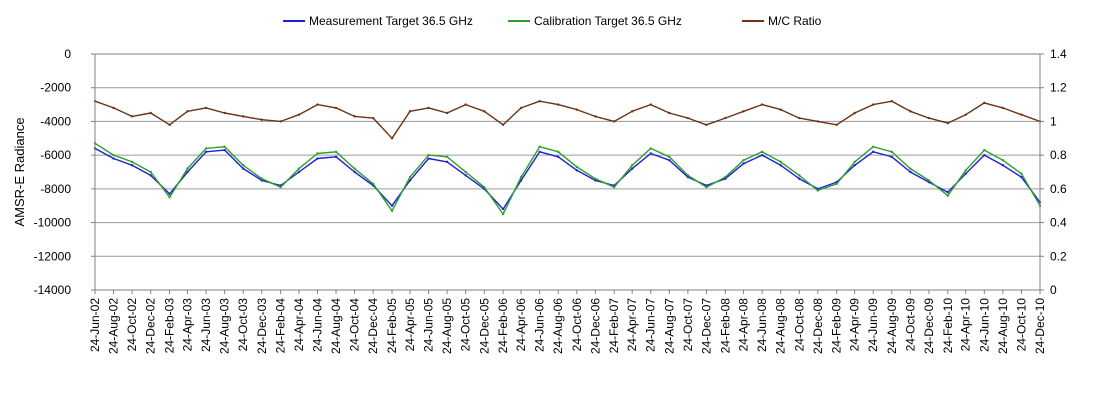 This screenshot has height=400, width=1113. I want to click on series-line, so click(567, 120).